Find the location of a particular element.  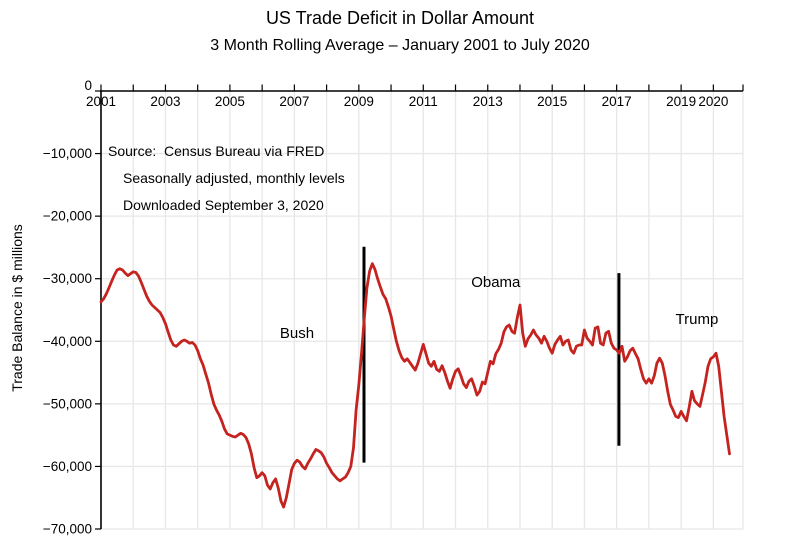

chart-title: US Trade Deficit in Dollar Amount is located at coordinates (400, 18).